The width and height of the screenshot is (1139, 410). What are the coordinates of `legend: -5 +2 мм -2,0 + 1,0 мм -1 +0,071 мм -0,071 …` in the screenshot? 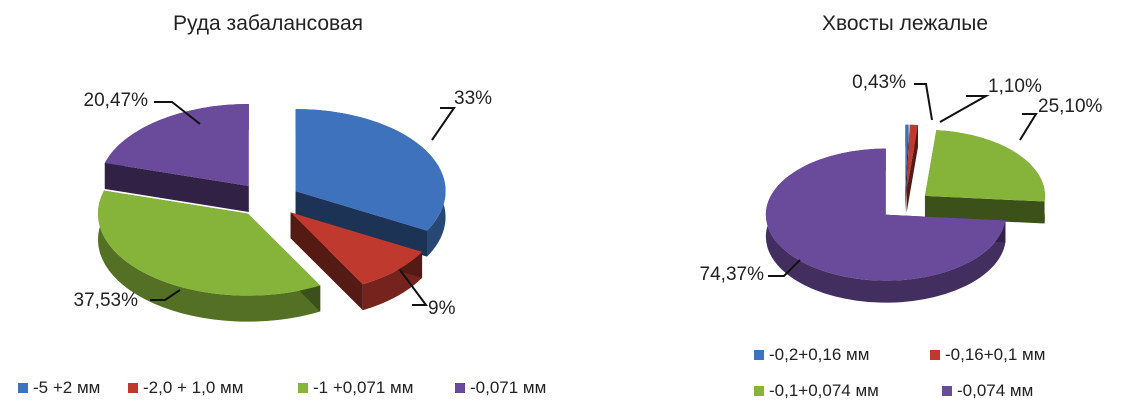 It's located at (282, 387).